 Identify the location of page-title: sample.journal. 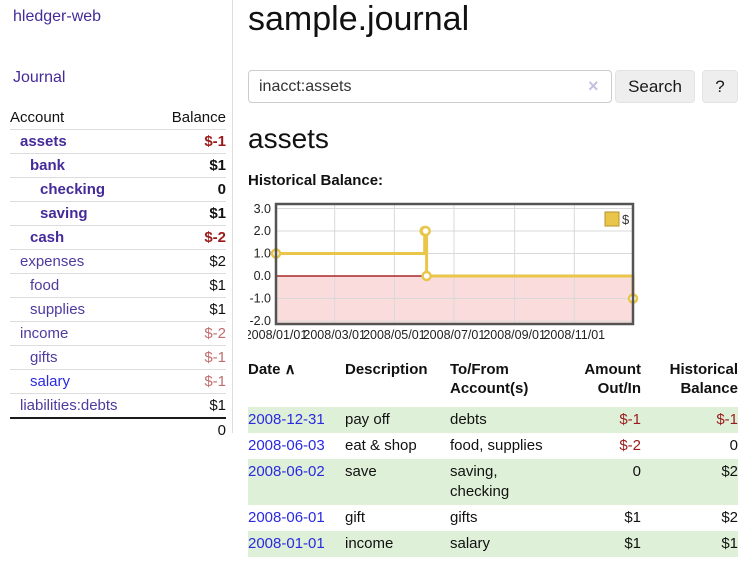
(359, 19).